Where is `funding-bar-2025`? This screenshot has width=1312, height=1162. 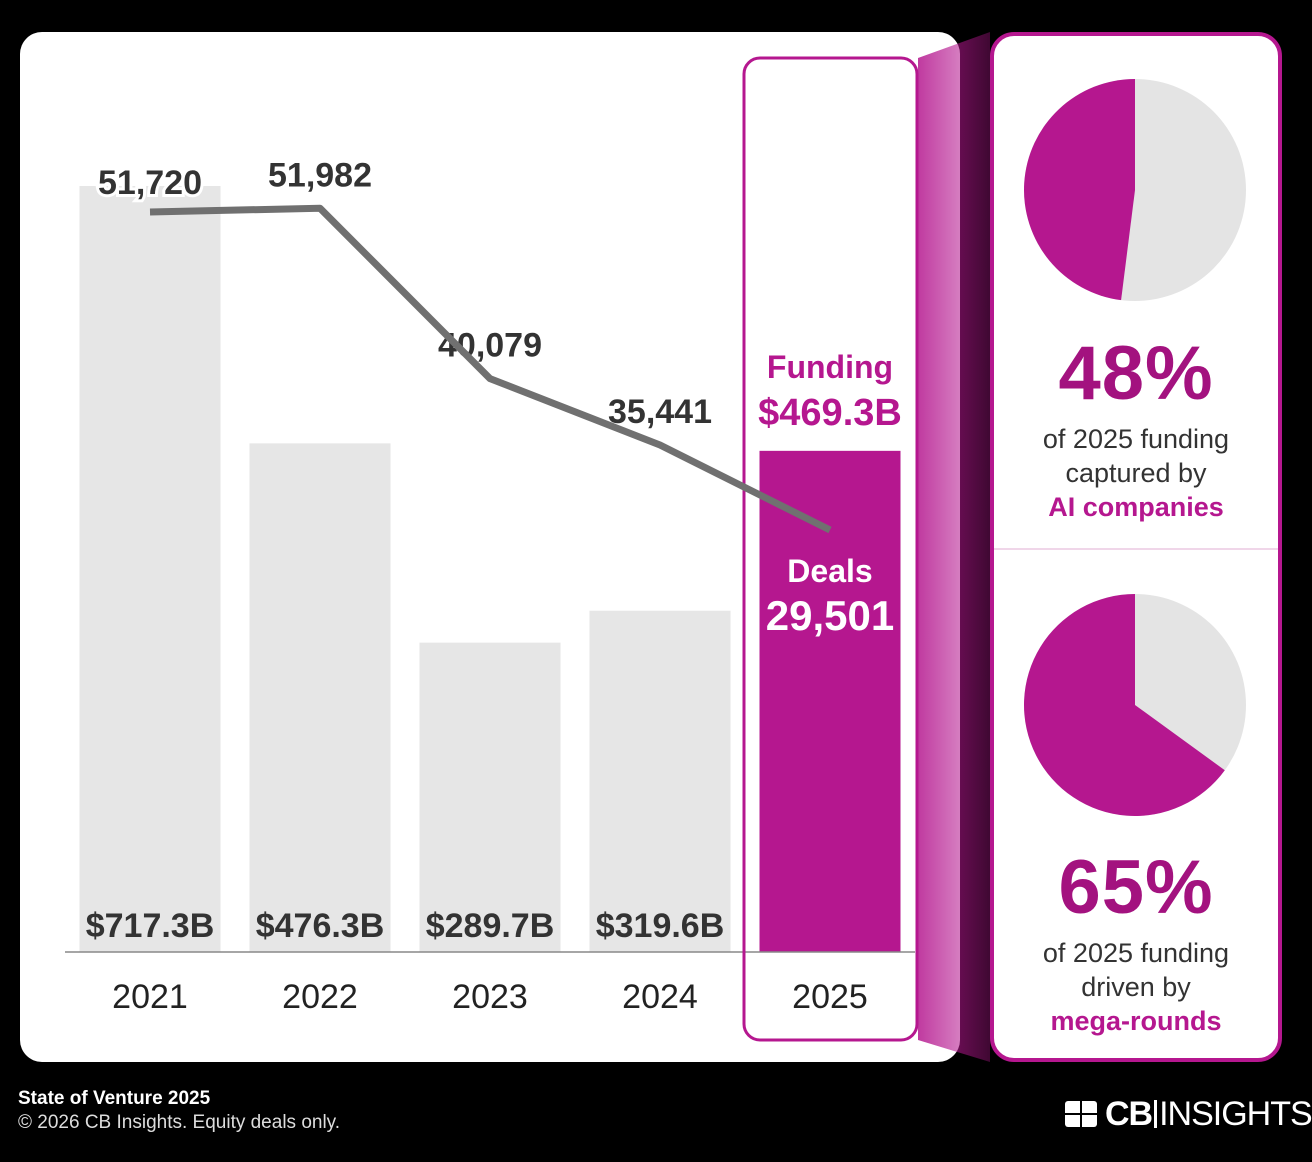 funding-bar-2025 is located at coordinates (830, 701).